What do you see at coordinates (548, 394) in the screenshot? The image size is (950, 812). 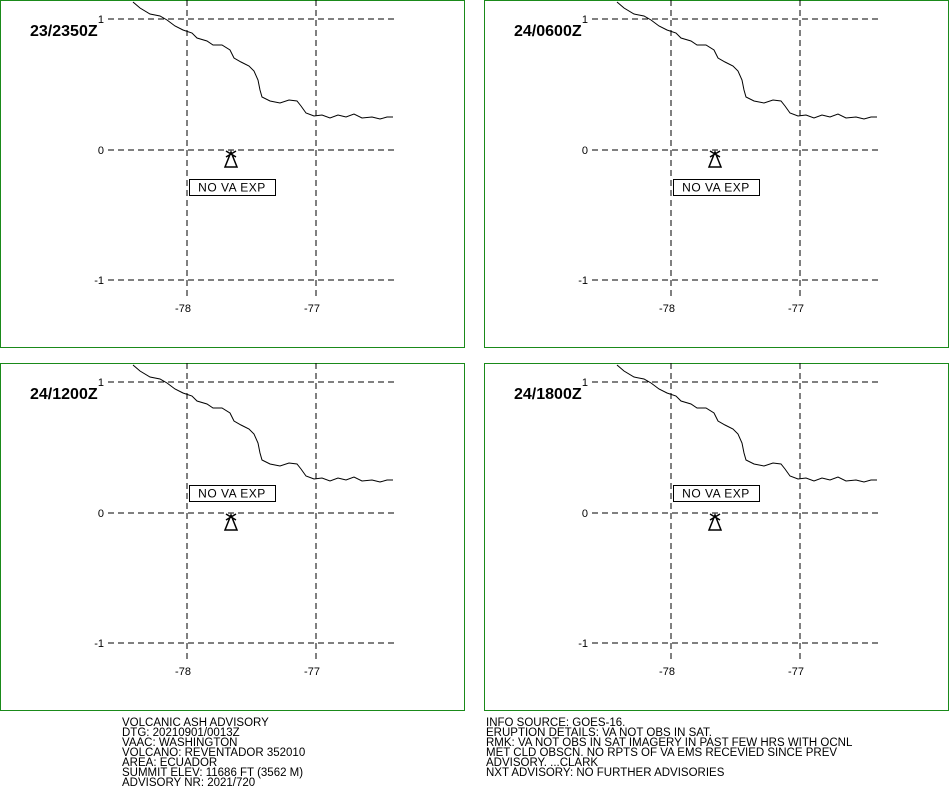 I see `valid-time: 24/1800Z` at bounding box center [548, 394].